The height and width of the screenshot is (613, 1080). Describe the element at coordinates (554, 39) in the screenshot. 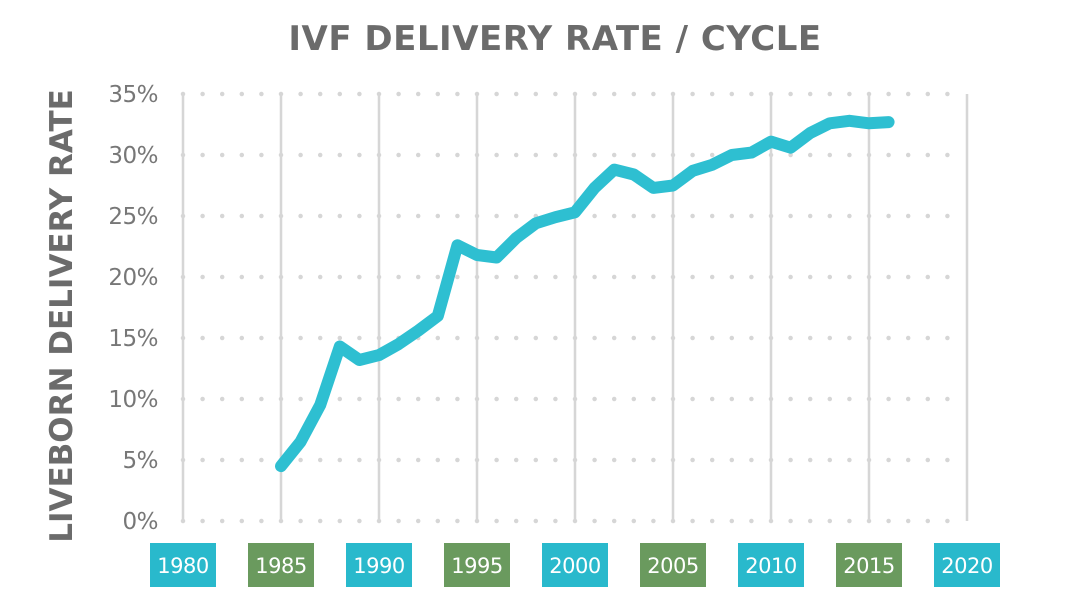

I see `chart-title: IVF DELIVERY RATE / CYCLE` at that location.